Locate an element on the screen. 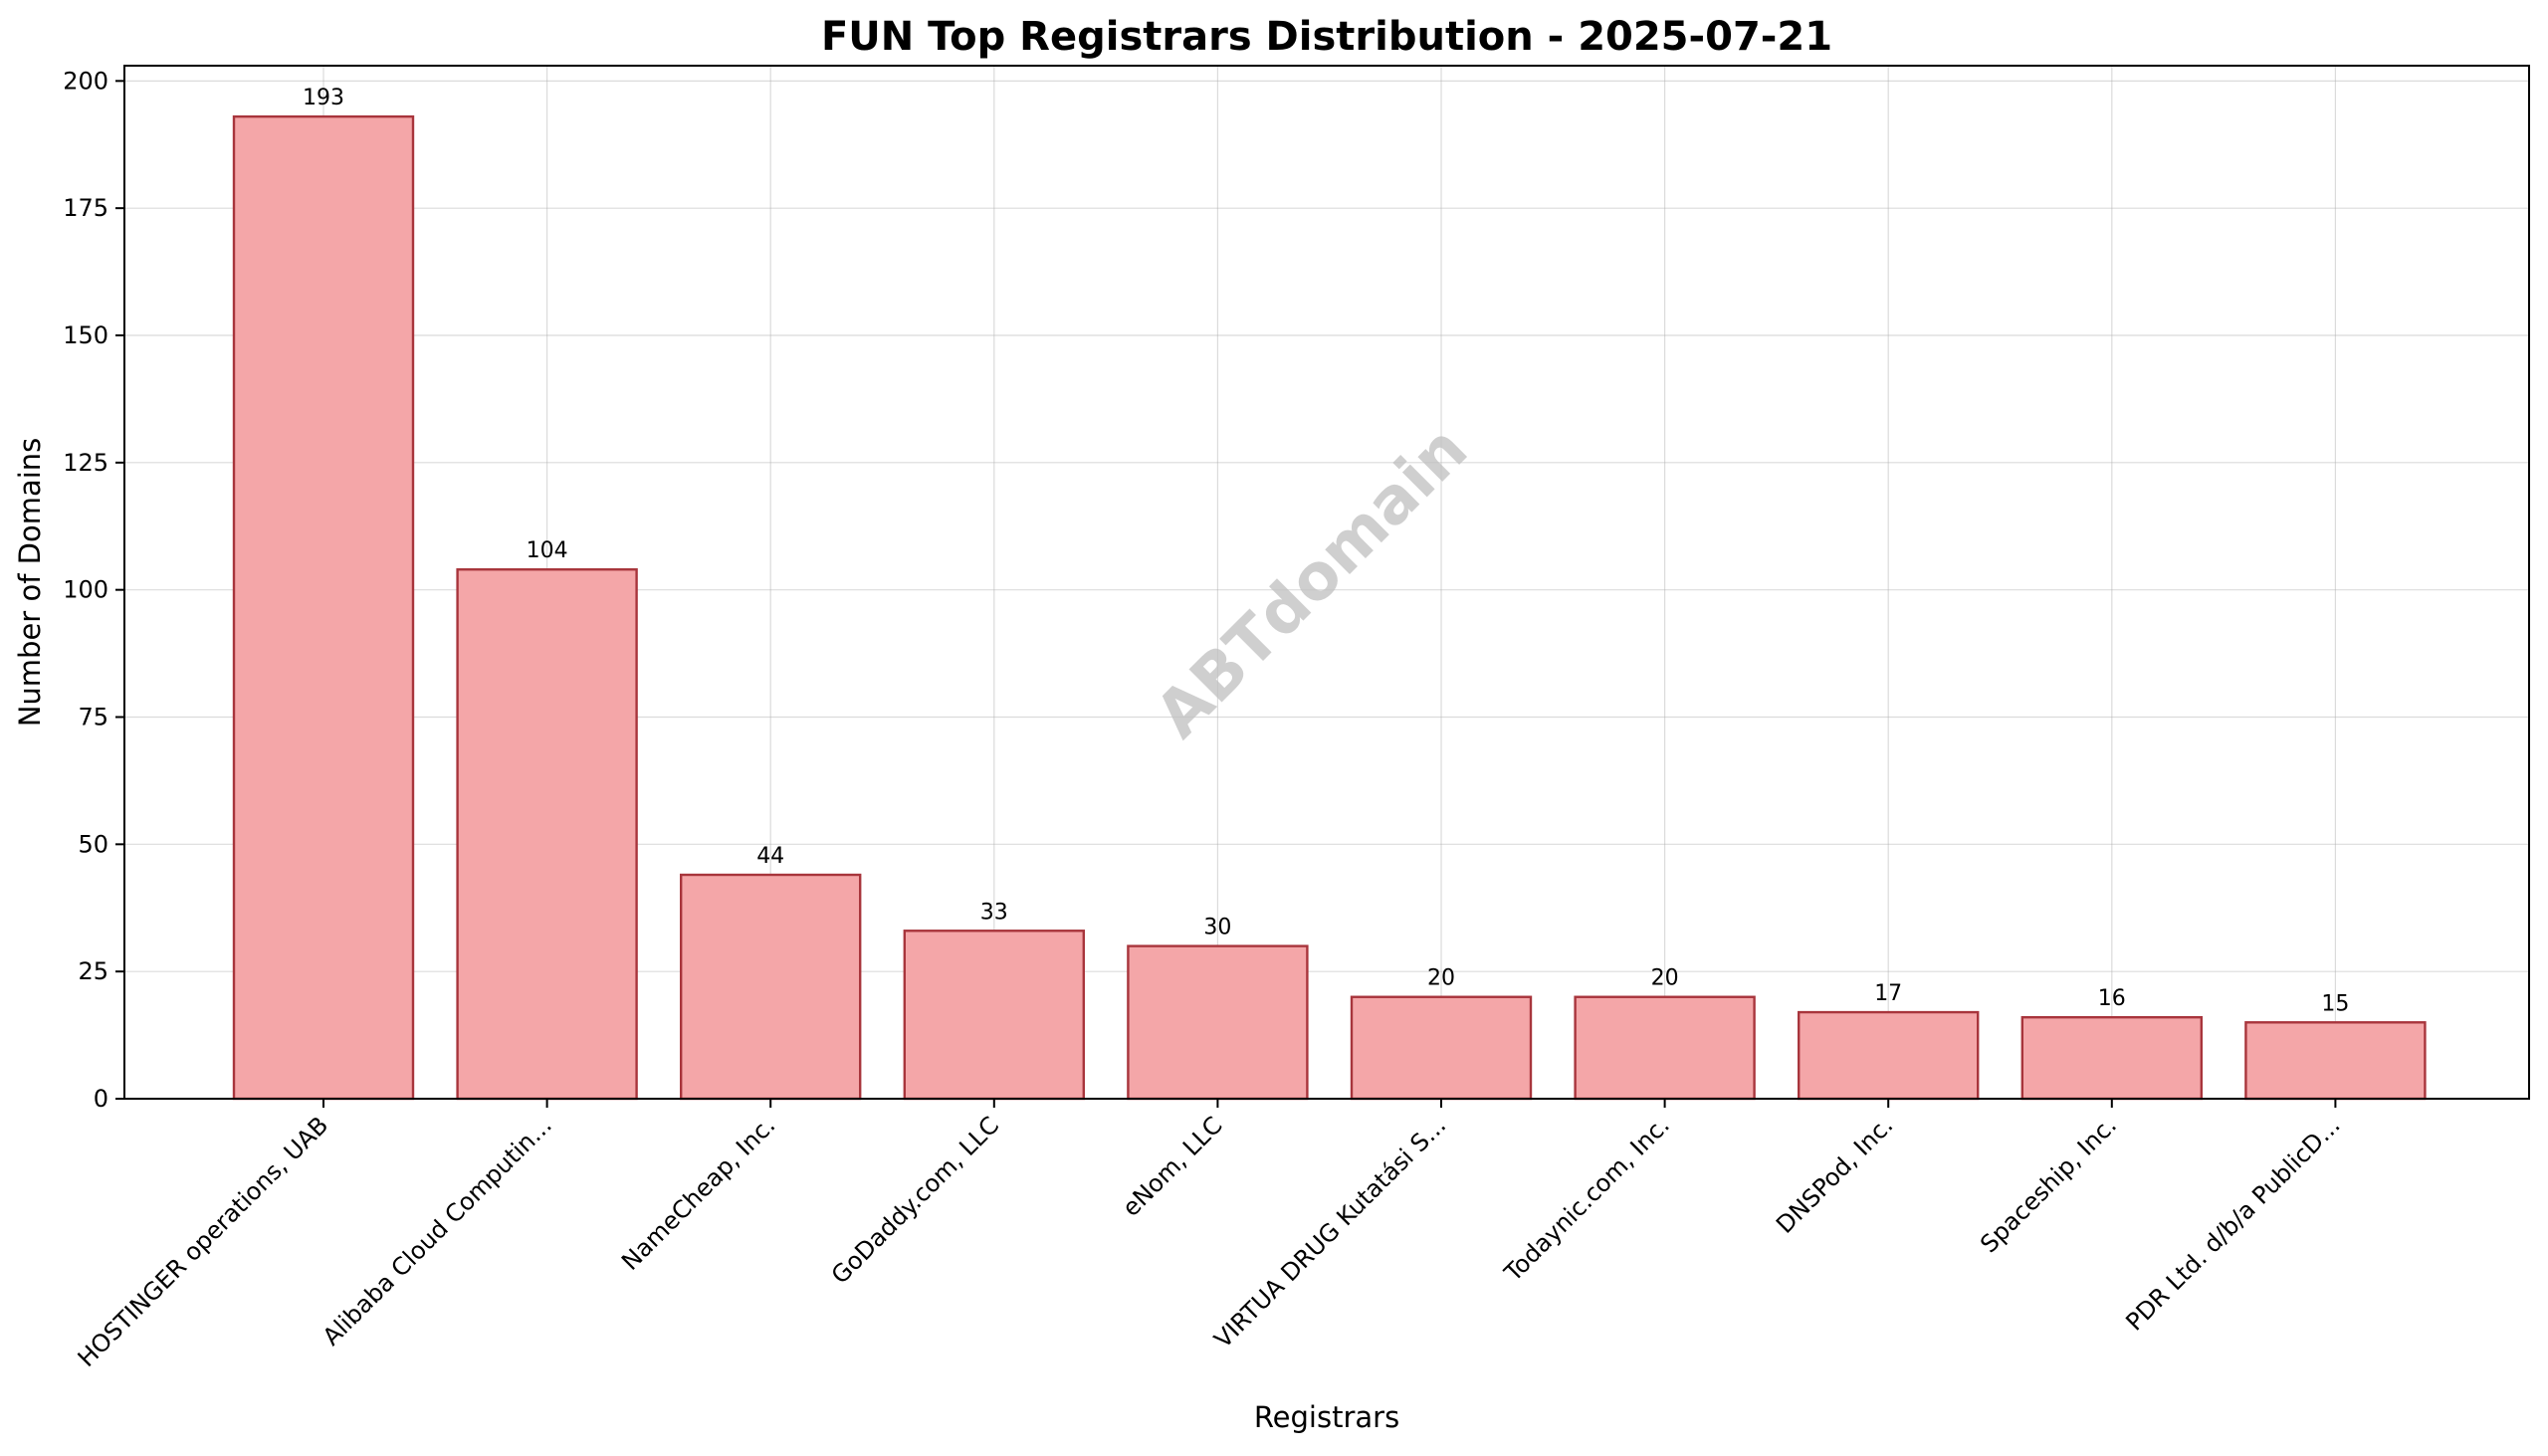 The image size is (2548, 1456). bar-value-label: 30 is located at coordinates (1217, 928).